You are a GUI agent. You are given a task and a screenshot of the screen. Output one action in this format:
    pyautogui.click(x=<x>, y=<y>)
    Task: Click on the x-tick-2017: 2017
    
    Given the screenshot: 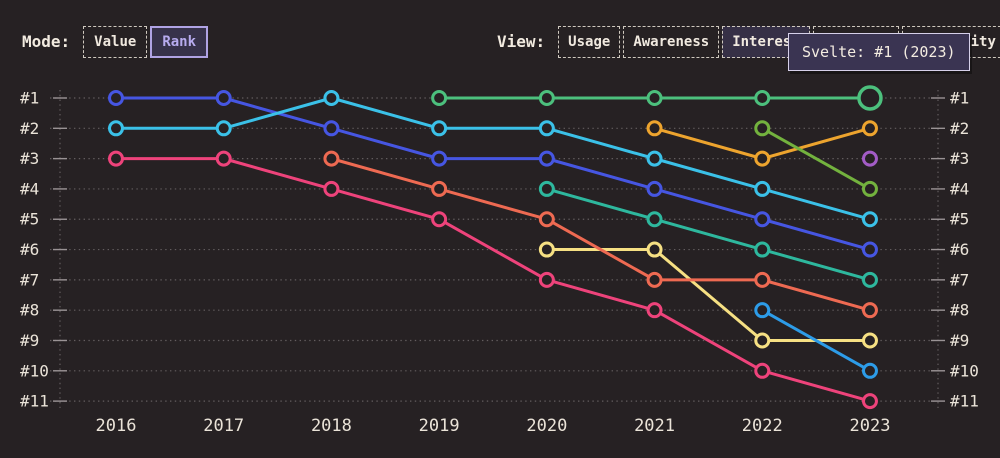 What is the action you would take?
    pyautogui.click(x=223, y=426)
    